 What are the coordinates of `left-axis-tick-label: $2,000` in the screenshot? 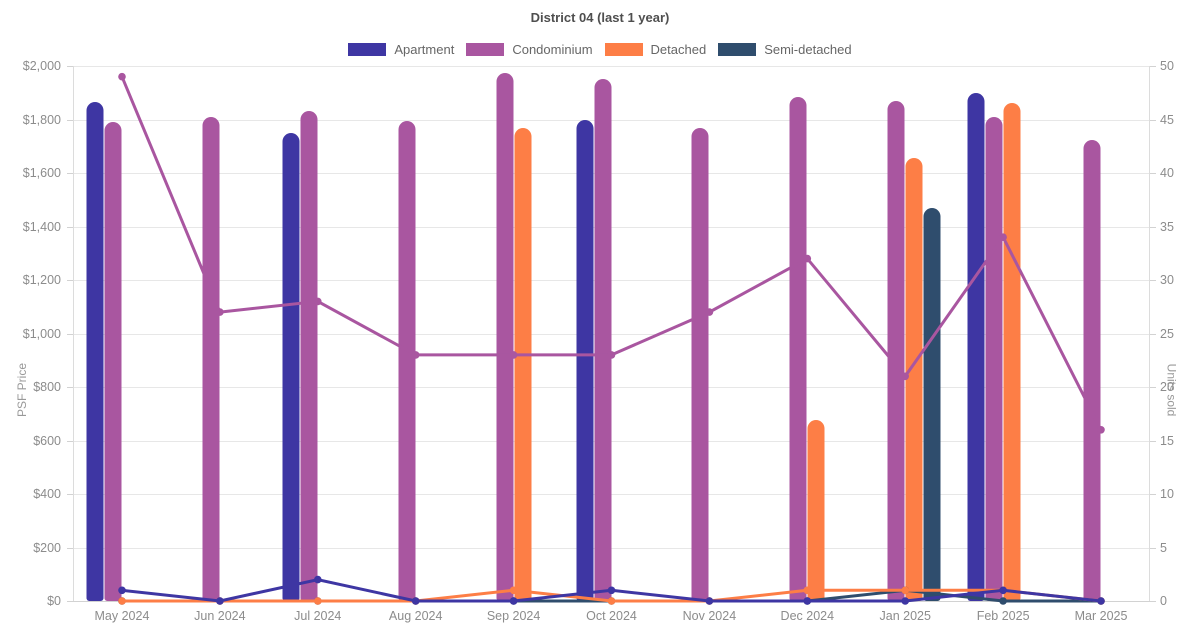 It's located at (41, 66).